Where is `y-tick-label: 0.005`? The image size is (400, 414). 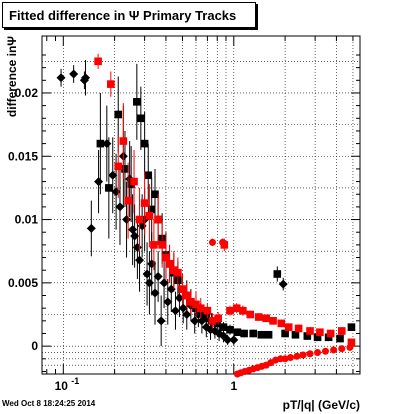 y-tick-label: 0.005 is located at coordinates (23, 283).